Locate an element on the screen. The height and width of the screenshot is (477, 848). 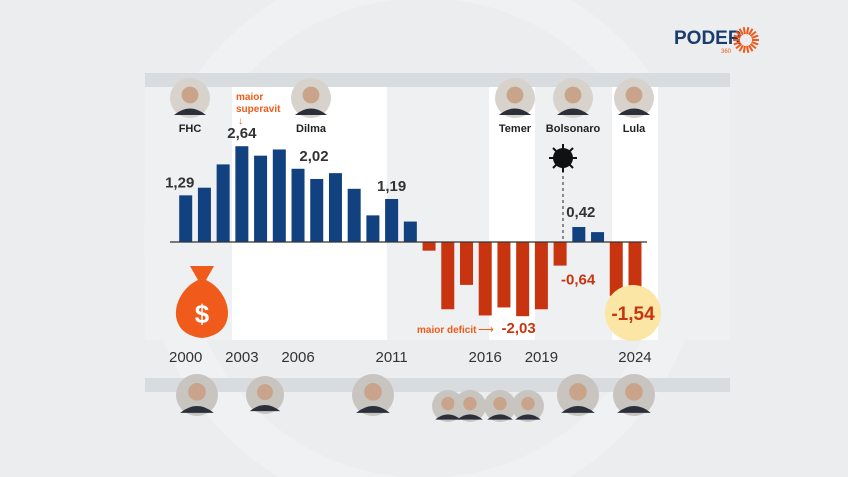
logo-sub: 360 is located at coordinates (726, 52).